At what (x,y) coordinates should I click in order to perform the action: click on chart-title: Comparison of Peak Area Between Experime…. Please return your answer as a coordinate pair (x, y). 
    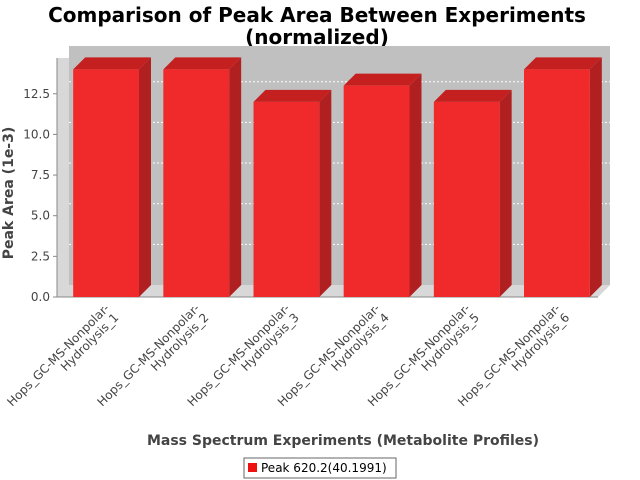
    Looking at the image, I should click on (317, 15).